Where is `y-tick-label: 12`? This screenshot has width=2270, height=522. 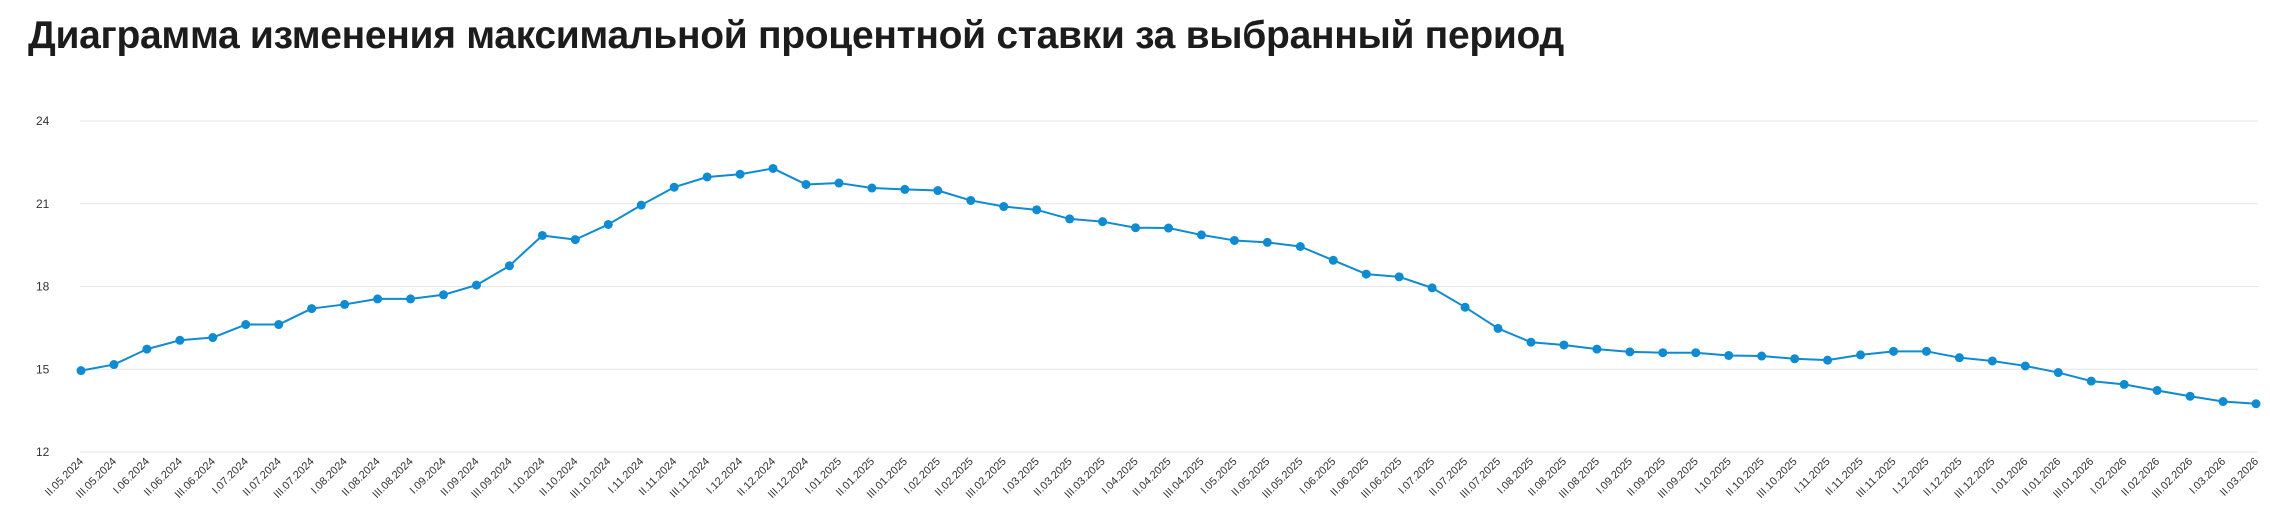 y-tick-label: 12 is located at coordinates (43, 452).